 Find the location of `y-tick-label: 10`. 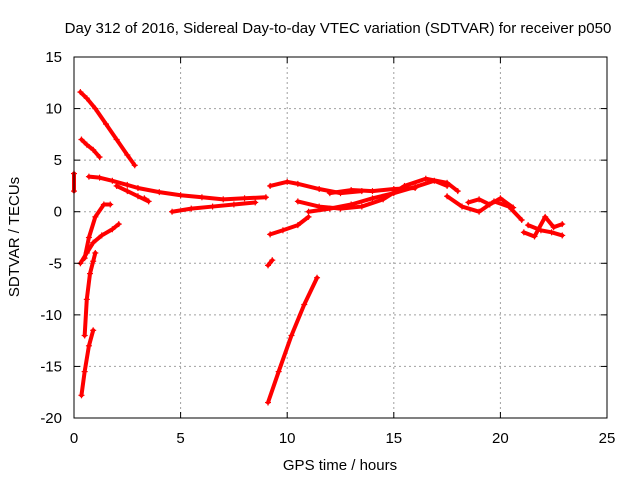

y-tick-label: 10 is located at coordinates (53, 109).